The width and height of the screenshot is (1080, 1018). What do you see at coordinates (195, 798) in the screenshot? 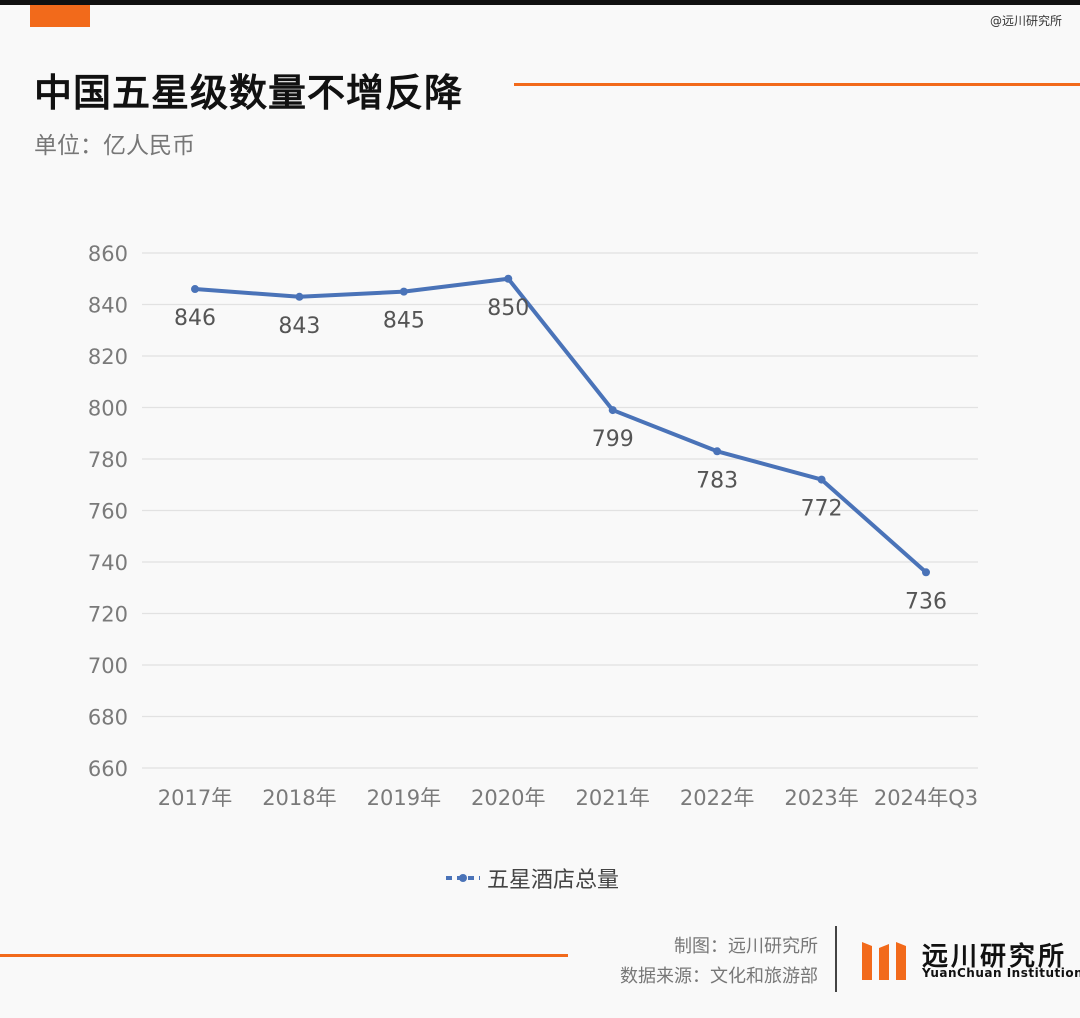
I see `x-tick-label: 2017年` at bounding box center [195, 798].